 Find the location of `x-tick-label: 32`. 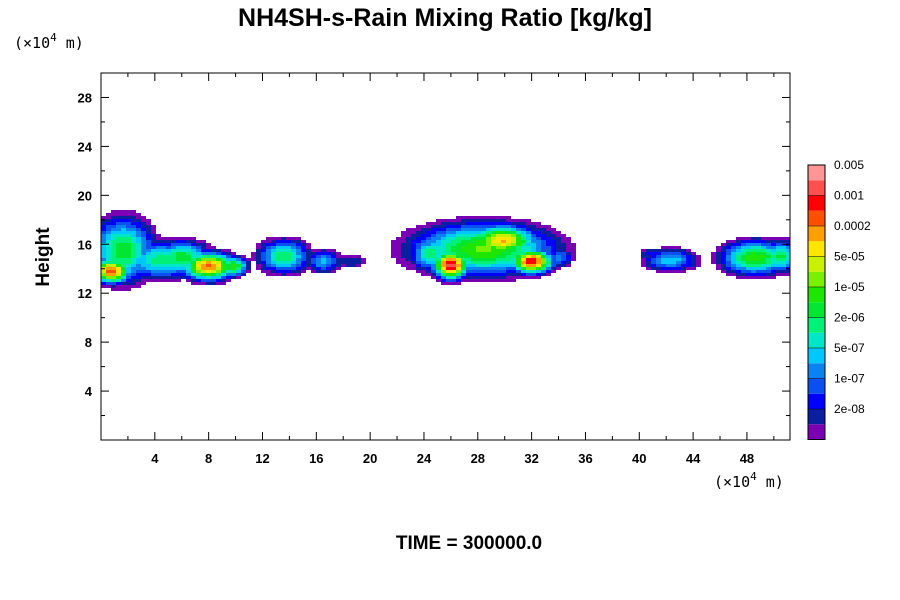

x-tick-label: 32 is located at coordinates (531, 458).